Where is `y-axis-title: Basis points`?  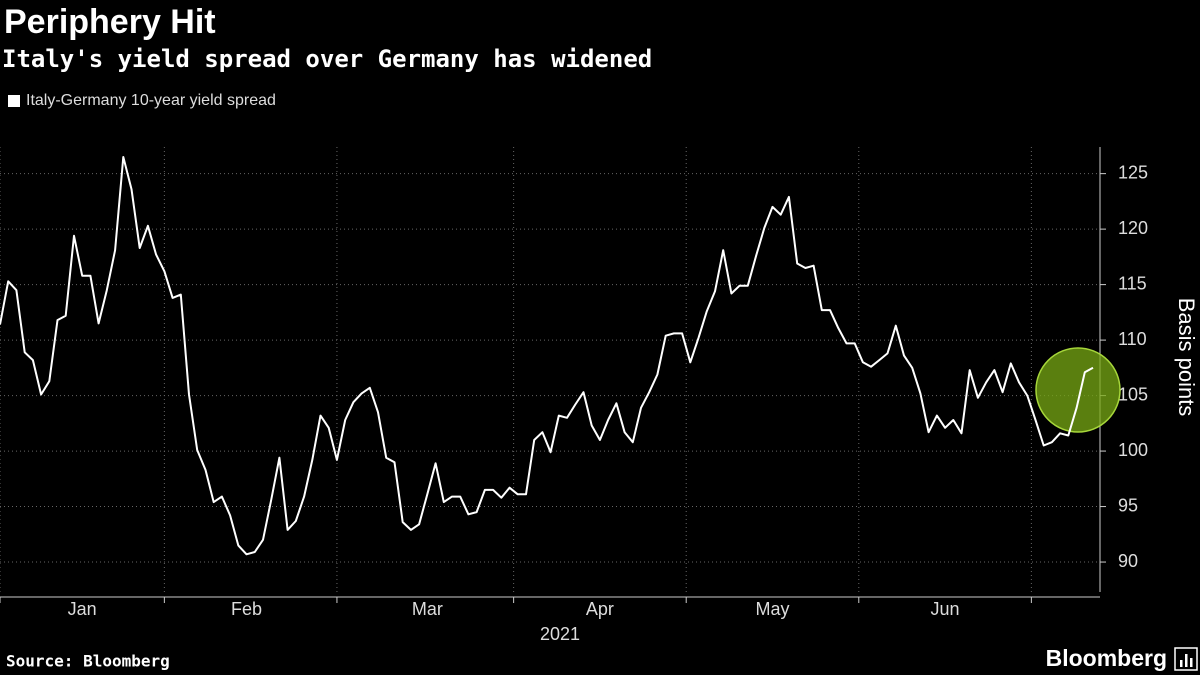
y-axis-title: Basis points is located at coordinates (1186, 357).